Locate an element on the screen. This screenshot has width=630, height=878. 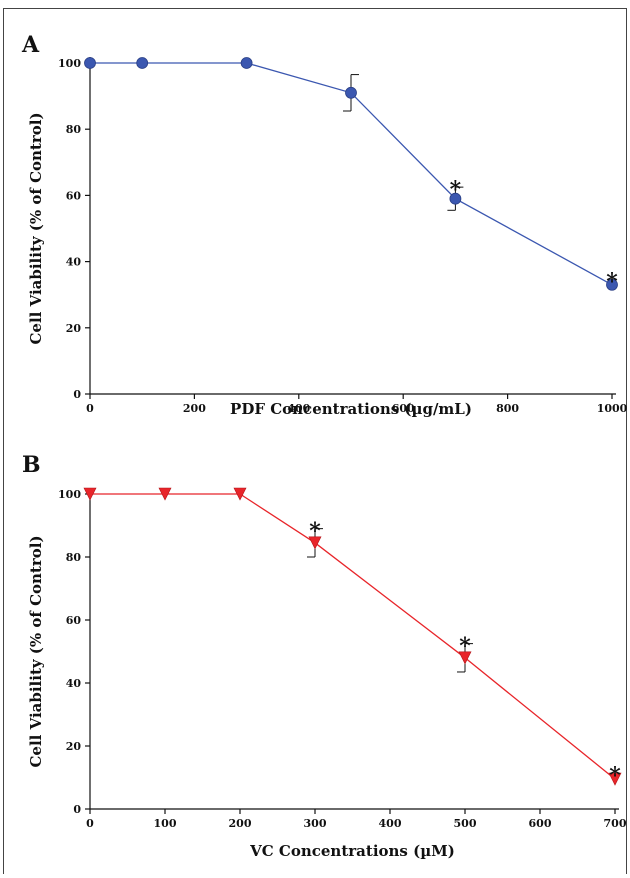
x-axis-title: PDF Concentrations (µg/mL) is located at coordinates (351, 409).